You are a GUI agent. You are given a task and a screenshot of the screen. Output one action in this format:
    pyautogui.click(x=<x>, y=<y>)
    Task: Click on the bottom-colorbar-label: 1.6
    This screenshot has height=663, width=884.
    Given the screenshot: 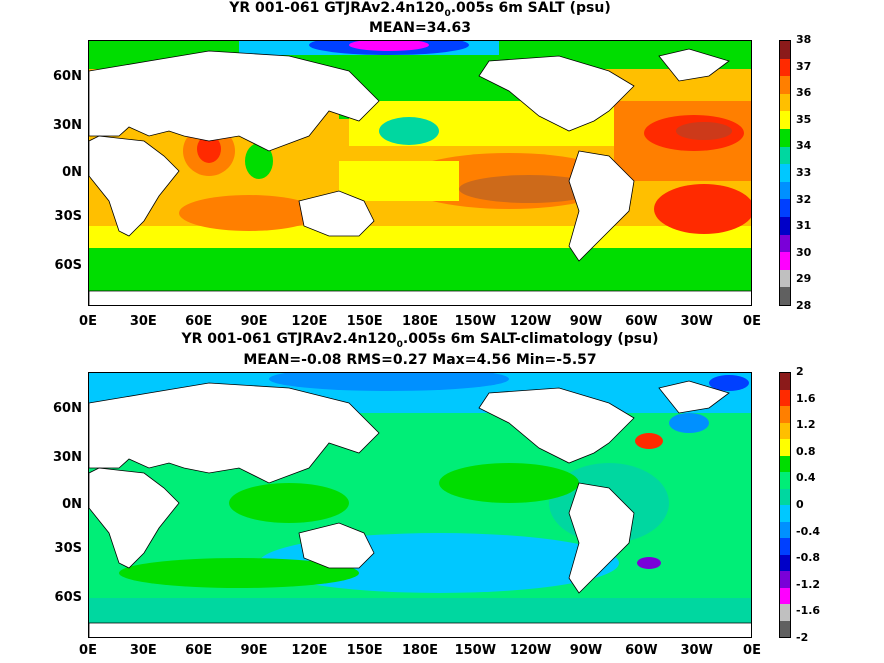 What is the action you would take?
    pyautogui.click(x=806, y=398)
    